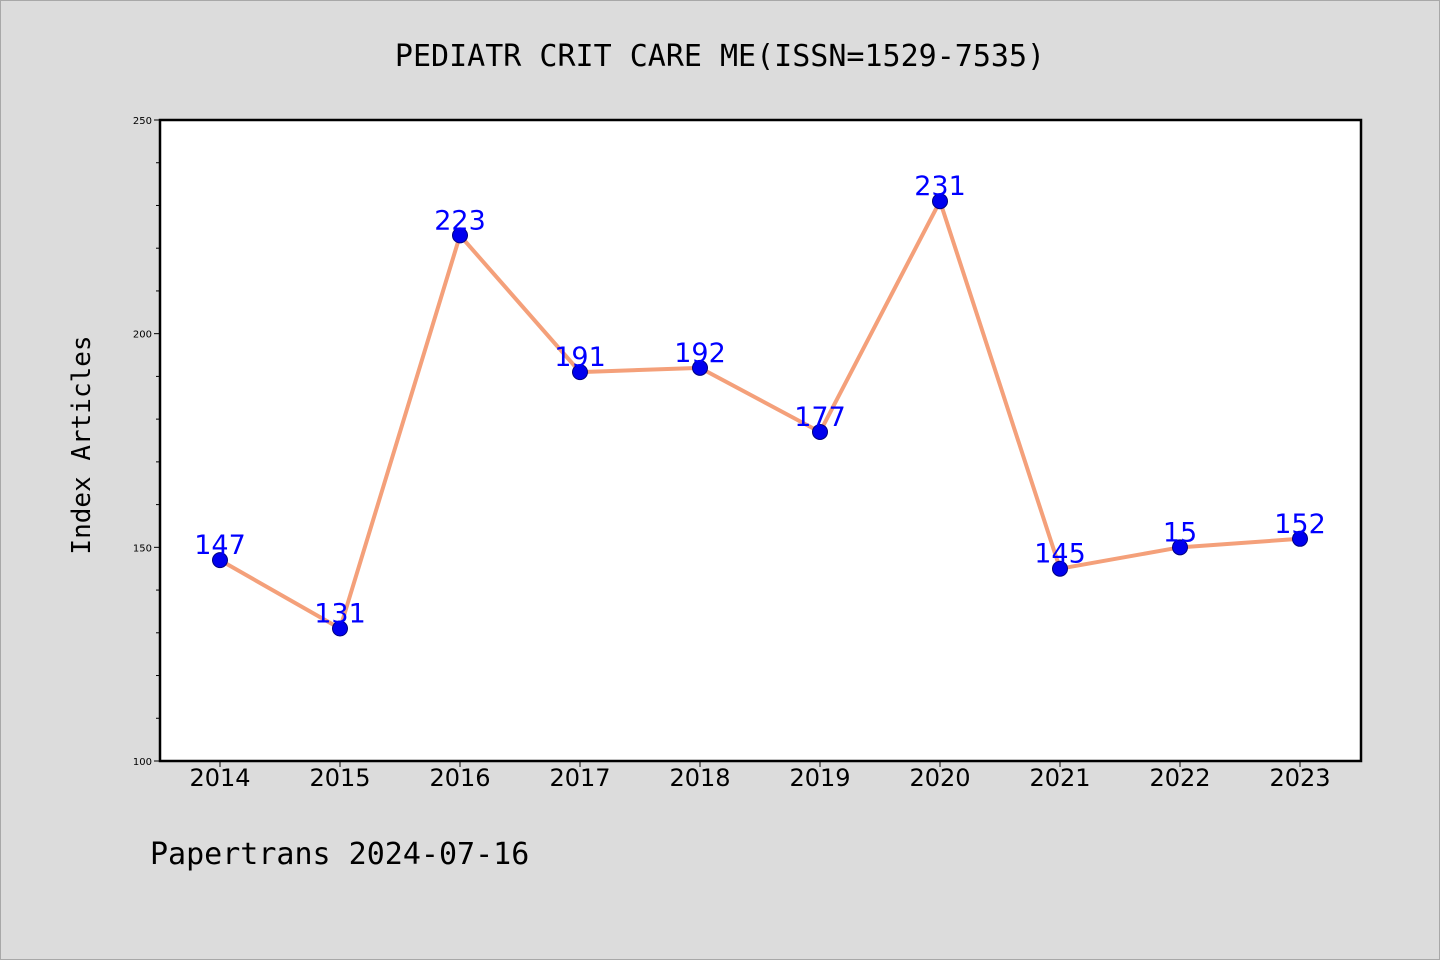 Image resolution: width=1440 pixels, height=960 pixels. Describe the element at coordinates (142, 121) in the screenshot. I see `y-tick-label: 250` at that location.